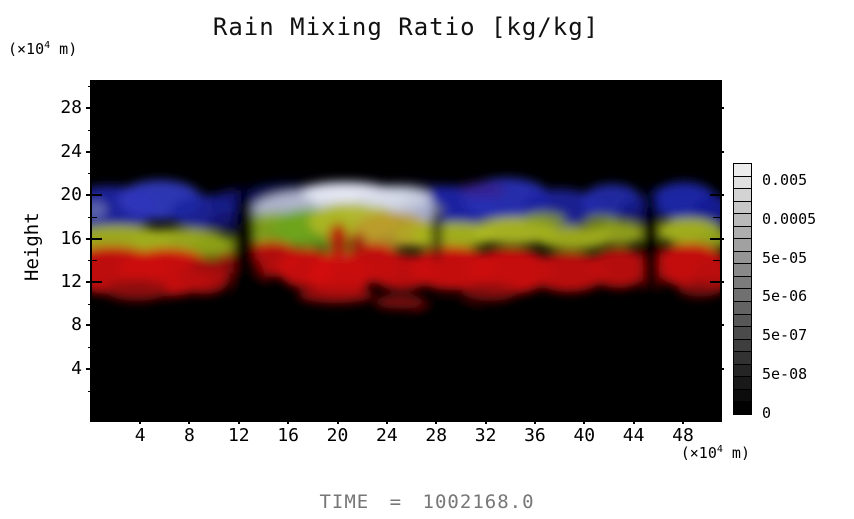 This screenshot has width=854, height=519. Describe the element at coordinates (238, 435) in the screenshot. I see `x-tick-label: 12` at that location.